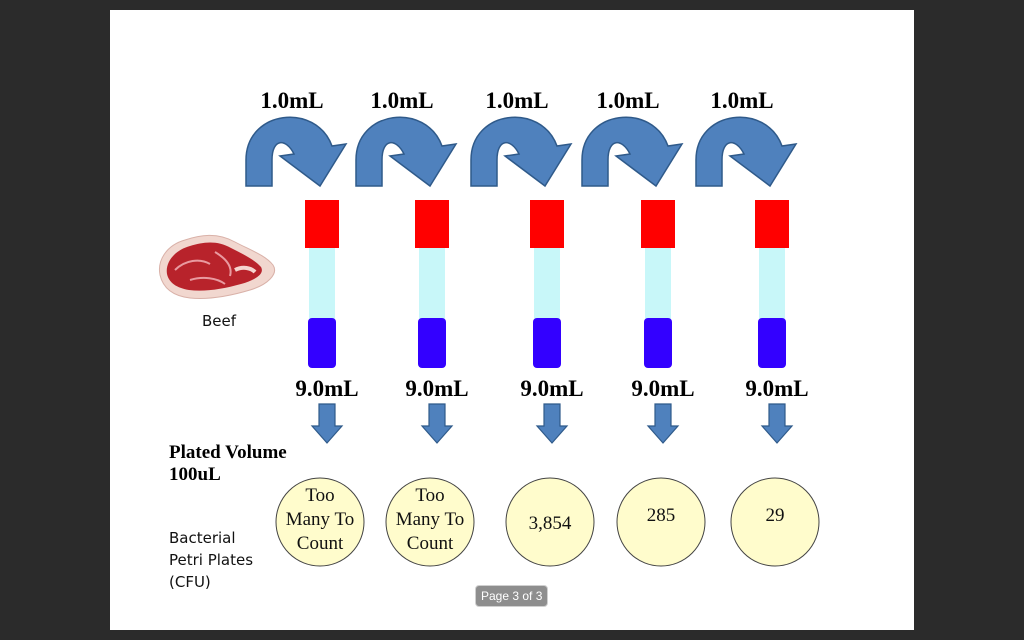 Image resolution: width=1024 pixels, height=640 pixels. I want to click on plate-count-line: 3,854, so click(550, 523).